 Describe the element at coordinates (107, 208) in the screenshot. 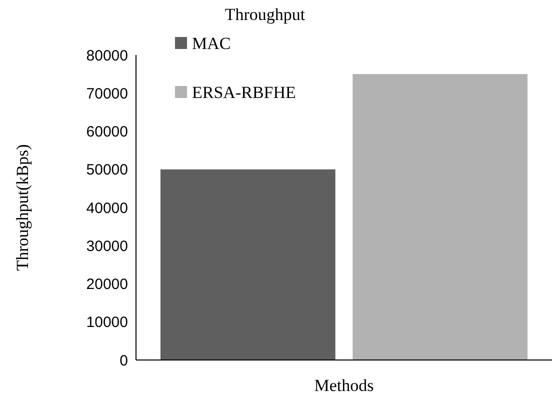

I see `y-tick-label: 40000` at that location.